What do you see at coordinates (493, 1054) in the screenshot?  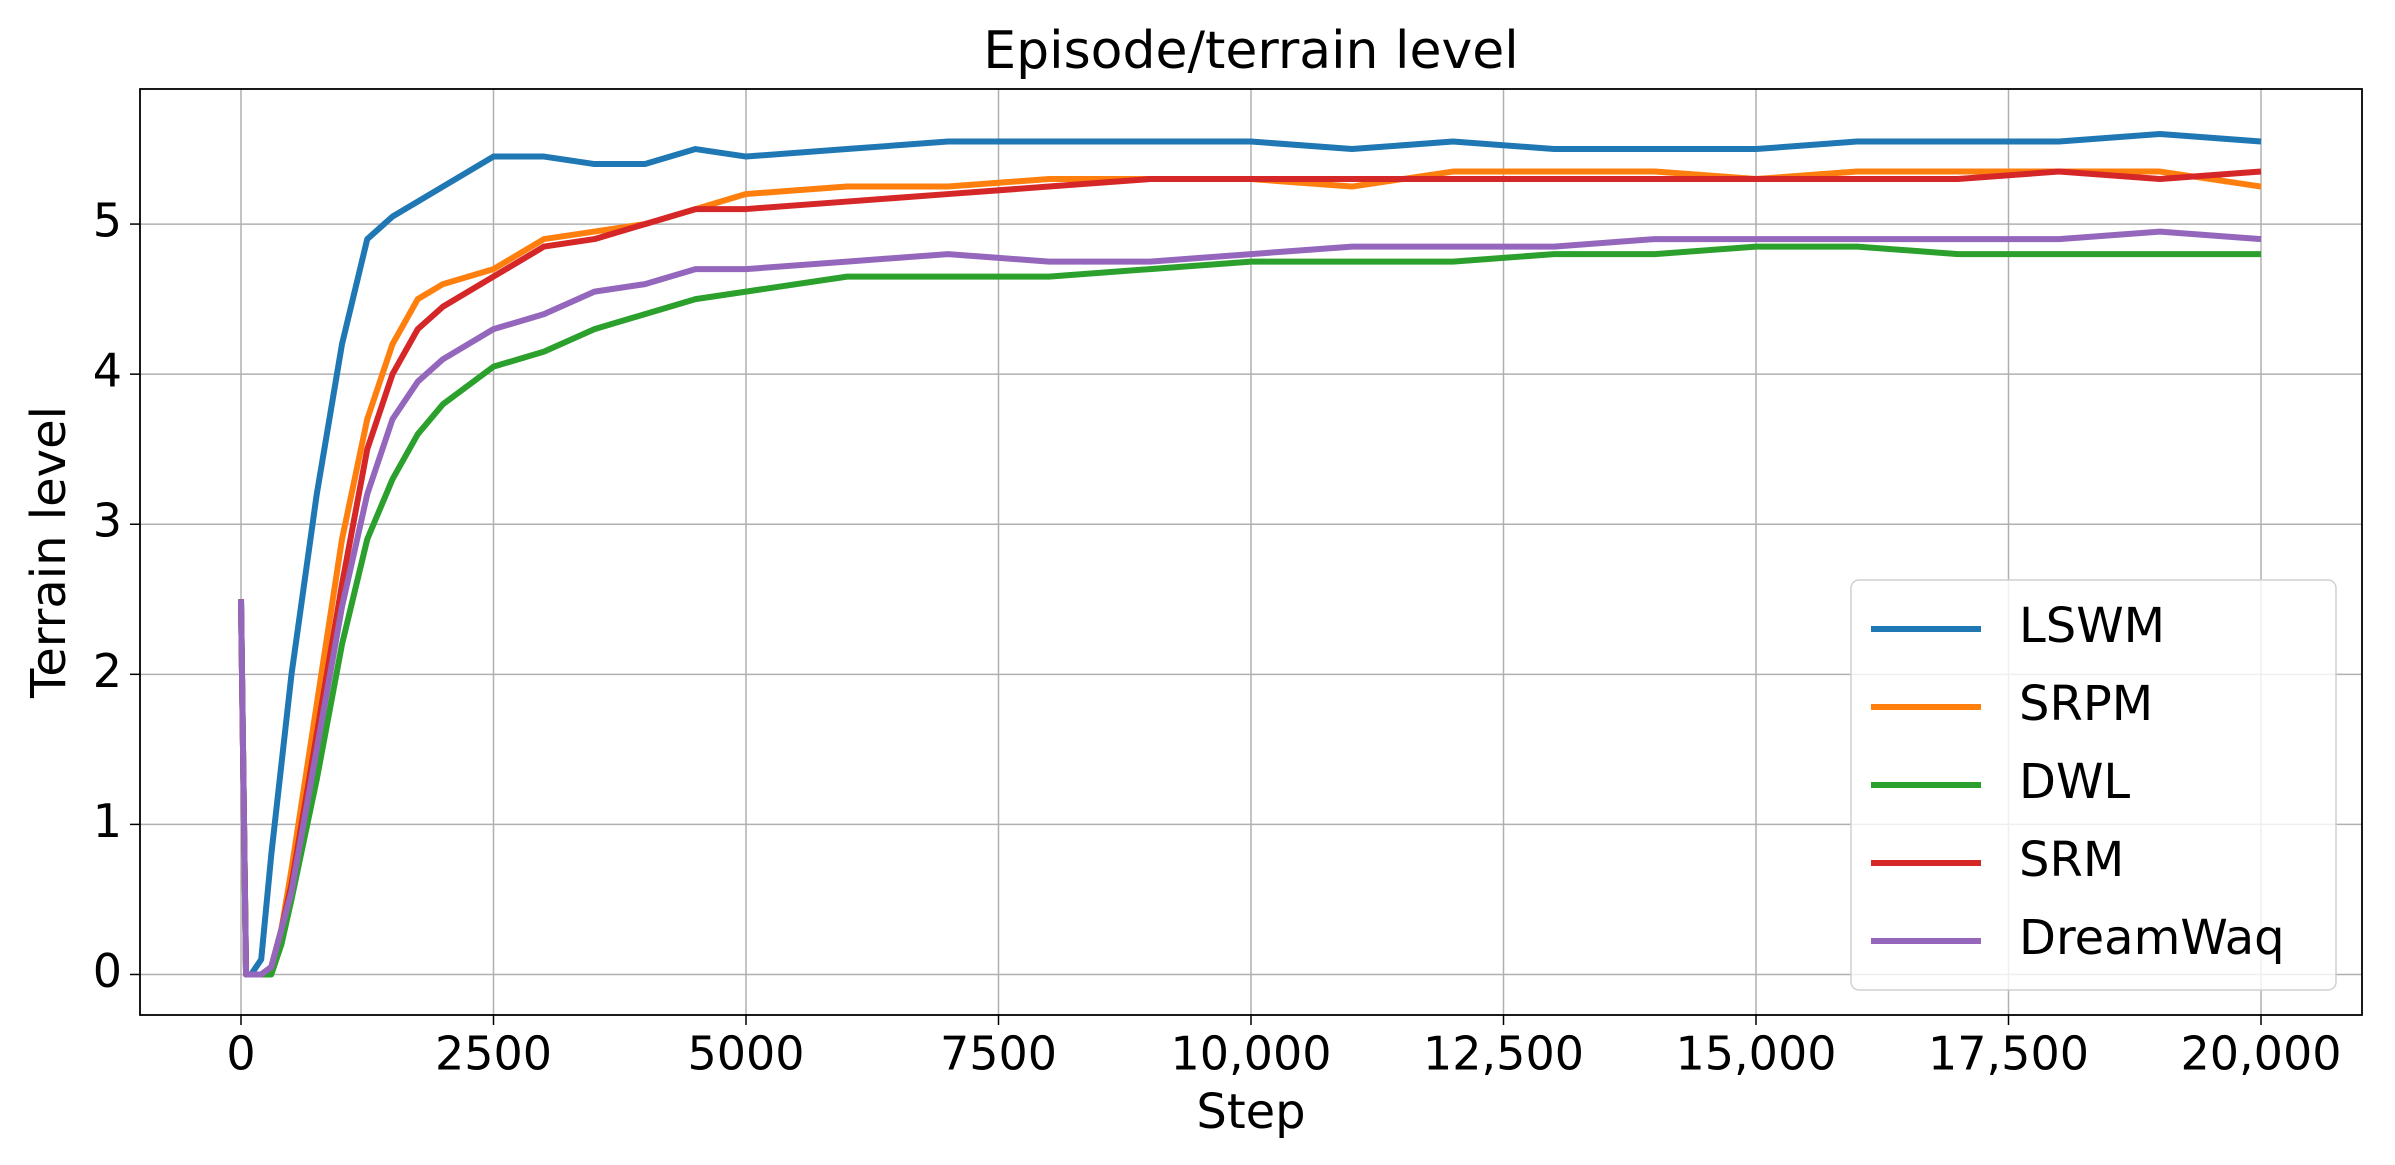 I see `x-tick-label: 2500` at bounding box center [493, 1054].